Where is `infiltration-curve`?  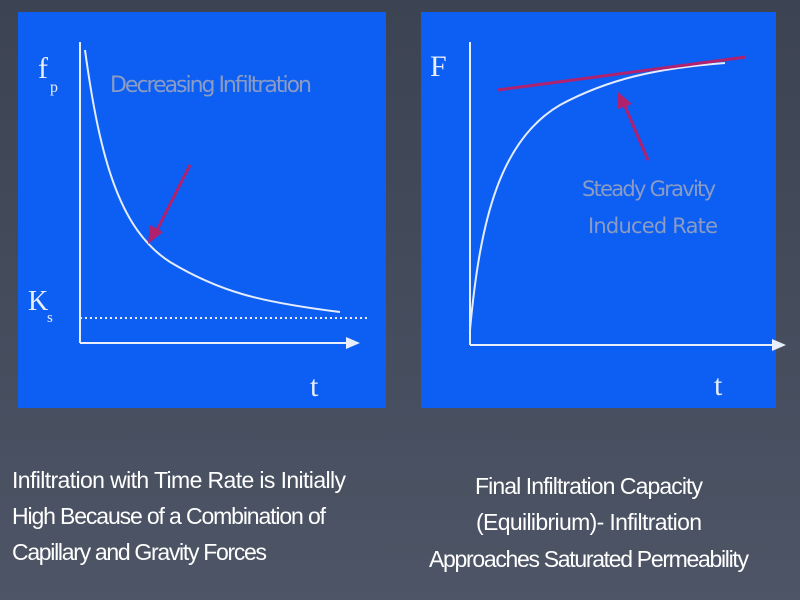 infiltration-curve is located at coordinates (212, 181).